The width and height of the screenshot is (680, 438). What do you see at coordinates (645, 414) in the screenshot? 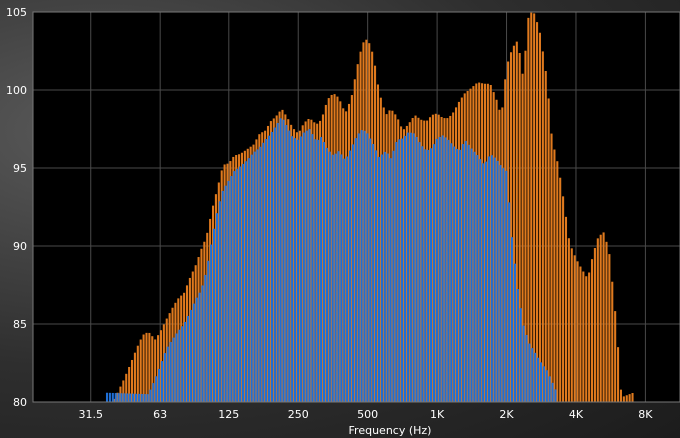
I see `x-tick-label: 8K` at bounding box center [645, 414].